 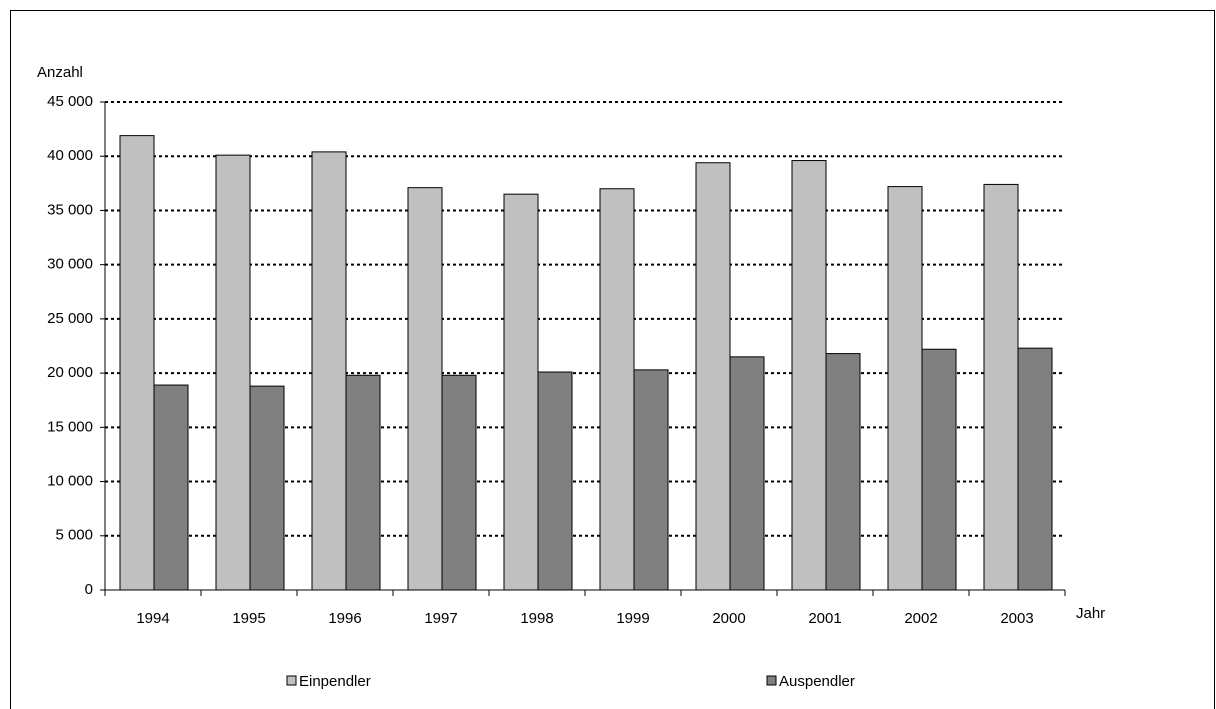 I want to click on y-axis-label: Anzahl, so click(x=60, y=72).